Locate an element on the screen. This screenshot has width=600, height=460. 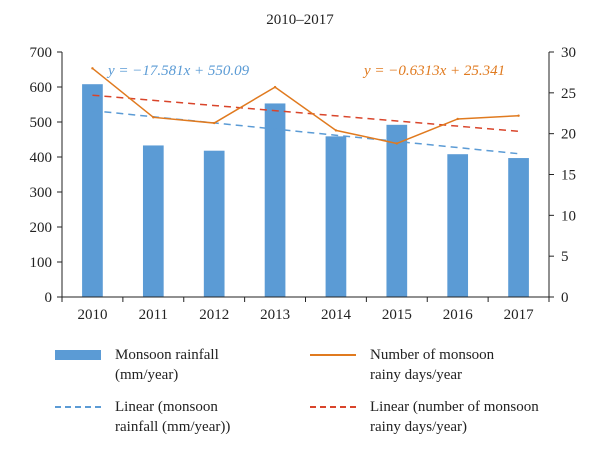
y-right-tick-label: 15 is located at coordinates (568, 176).